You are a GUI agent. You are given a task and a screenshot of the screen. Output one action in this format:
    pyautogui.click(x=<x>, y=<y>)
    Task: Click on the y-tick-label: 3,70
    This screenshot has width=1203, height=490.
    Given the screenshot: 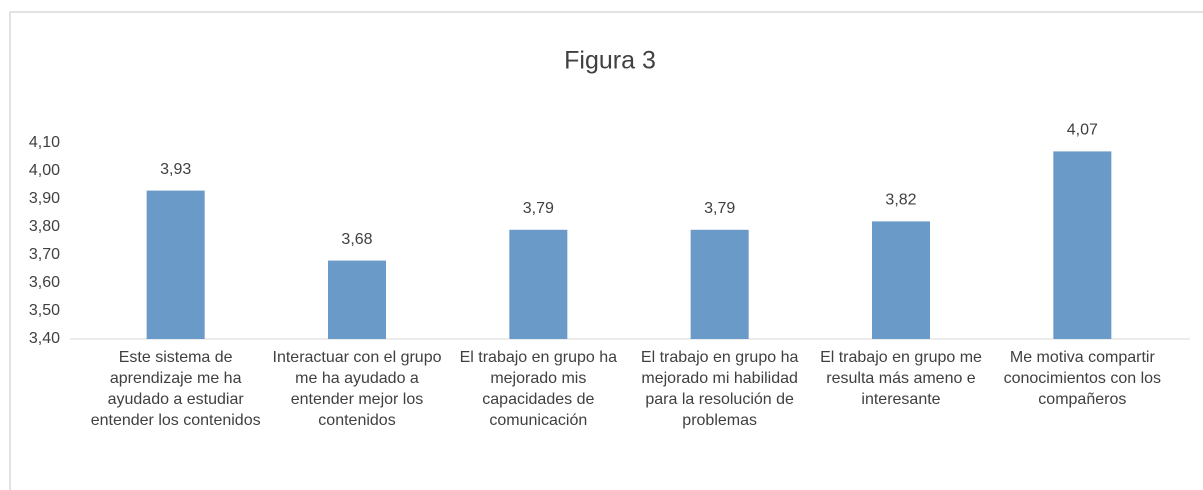 What is the action you would take?
    pyautogui.click(x=44, y=254)
    